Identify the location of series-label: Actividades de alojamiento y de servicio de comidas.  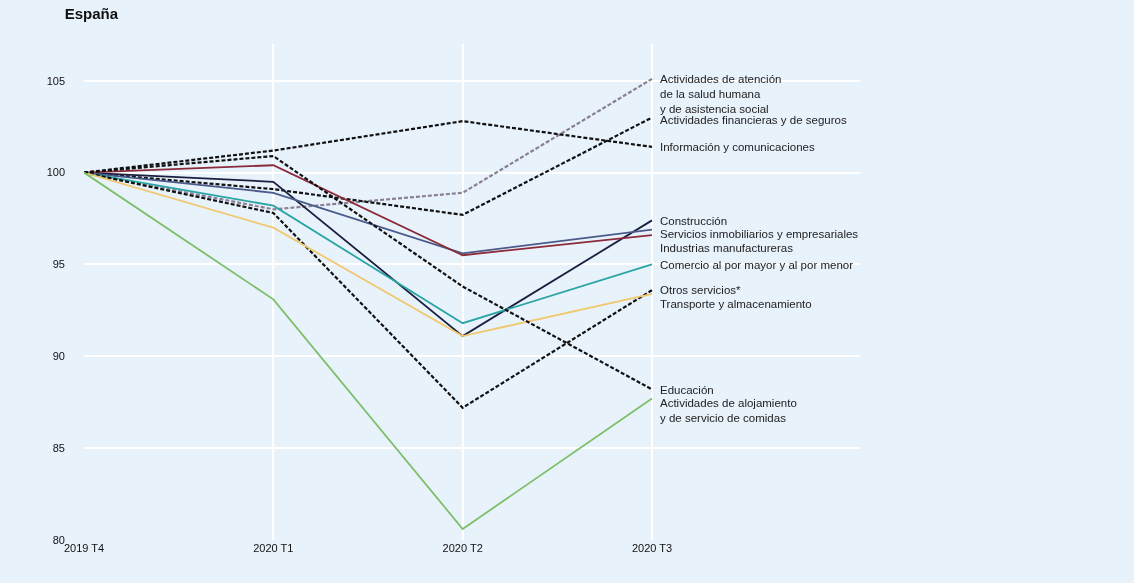
(728, 410).